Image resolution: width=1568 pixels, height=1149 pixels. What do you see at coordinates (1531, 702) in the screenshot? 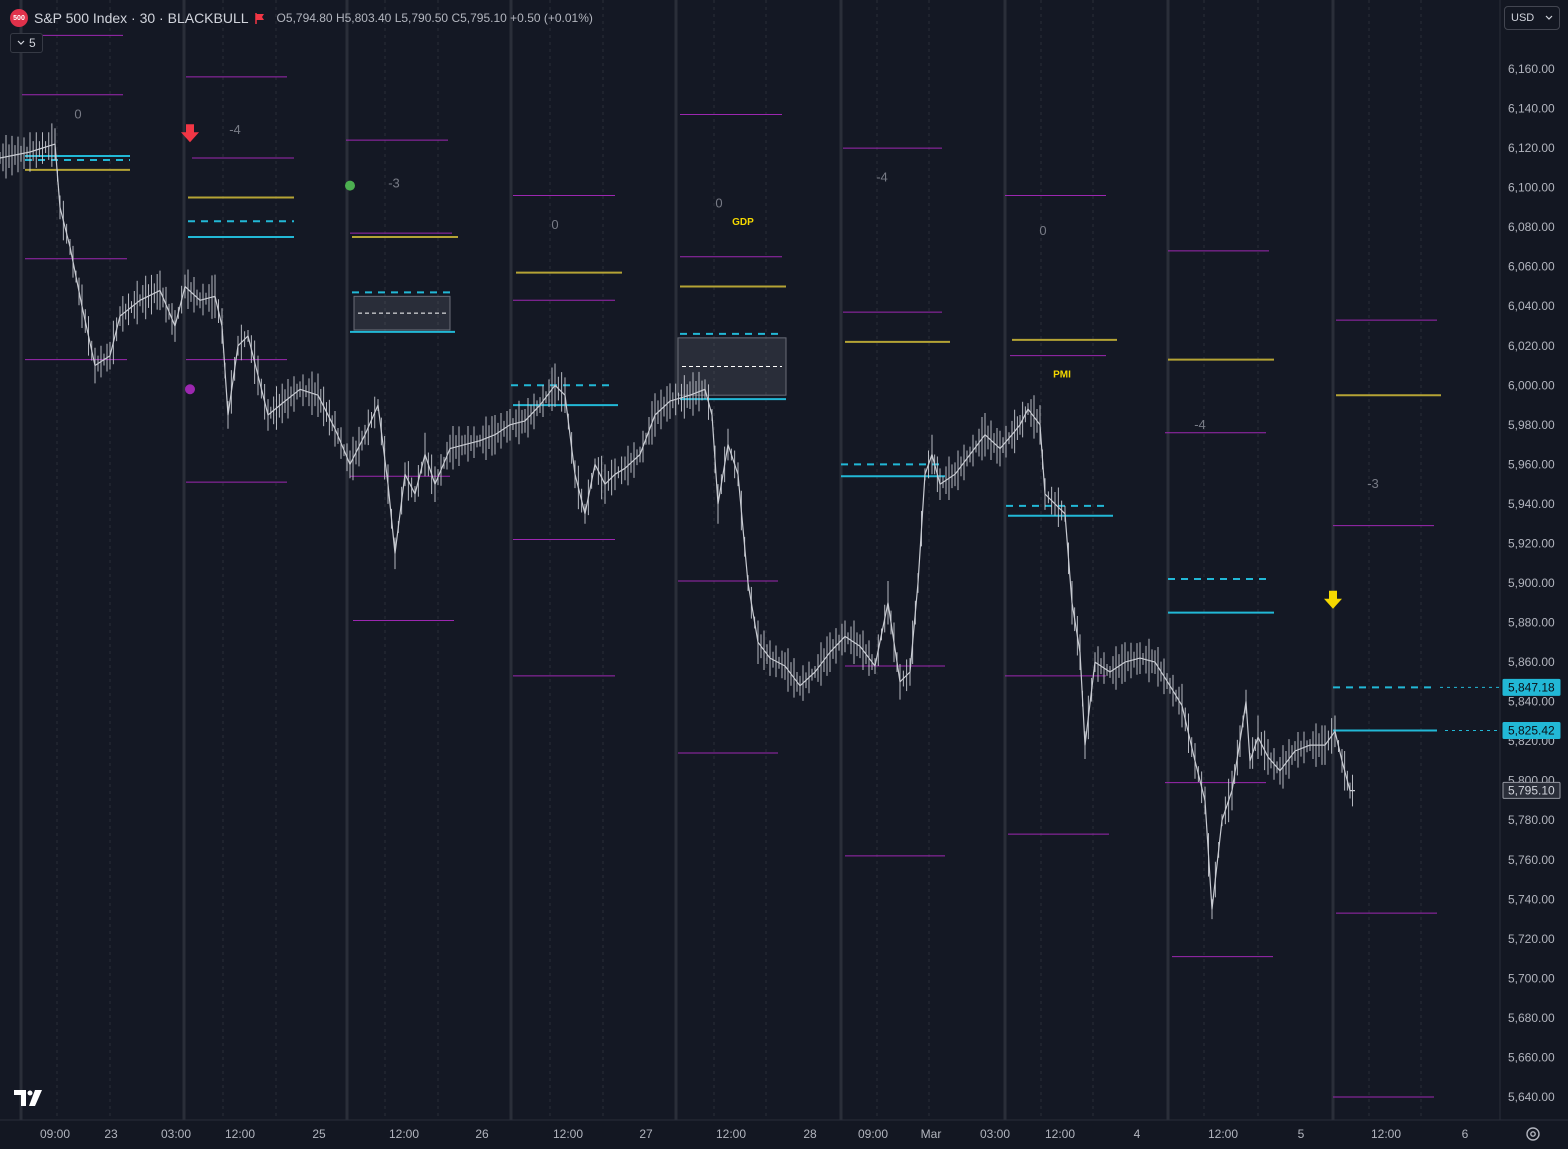
I see `y-tick-label: 5,840.00` at bounding box center [1531, 702].